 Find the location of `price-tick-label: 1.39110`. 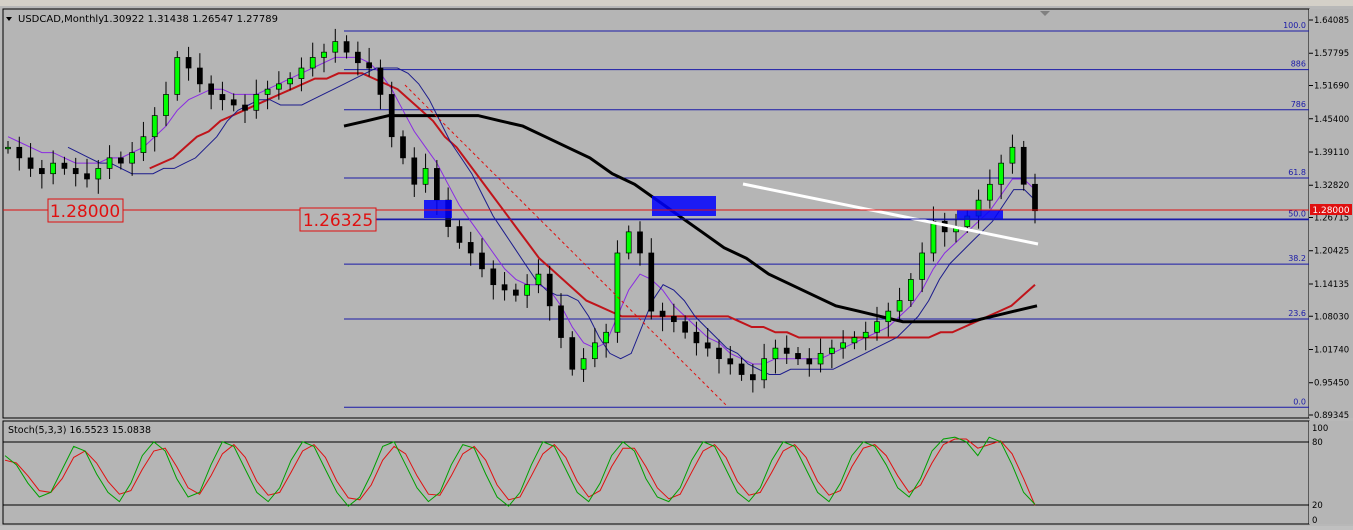

price-tick-label: 1.39110 is located at coordinates (1331, 153).